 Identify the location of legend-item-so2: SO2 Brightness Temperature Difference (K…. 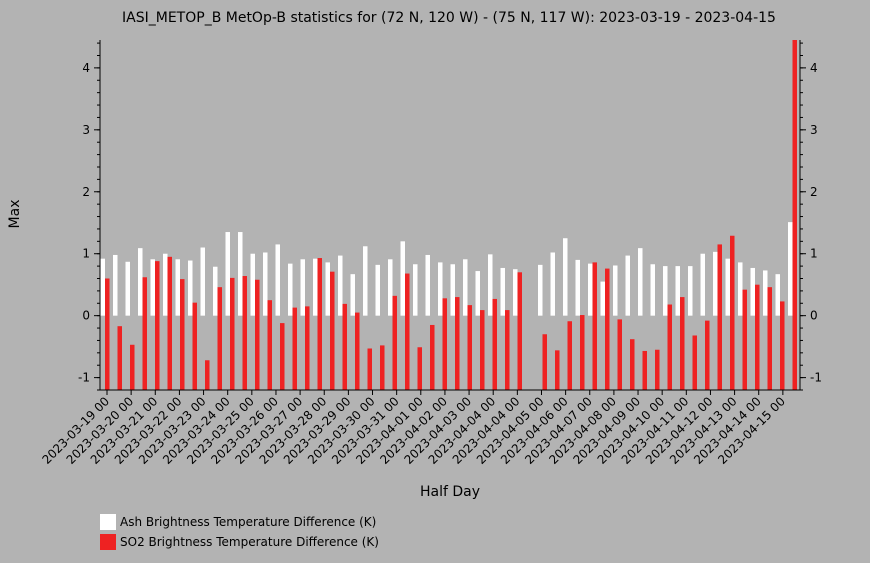
(239, 542).